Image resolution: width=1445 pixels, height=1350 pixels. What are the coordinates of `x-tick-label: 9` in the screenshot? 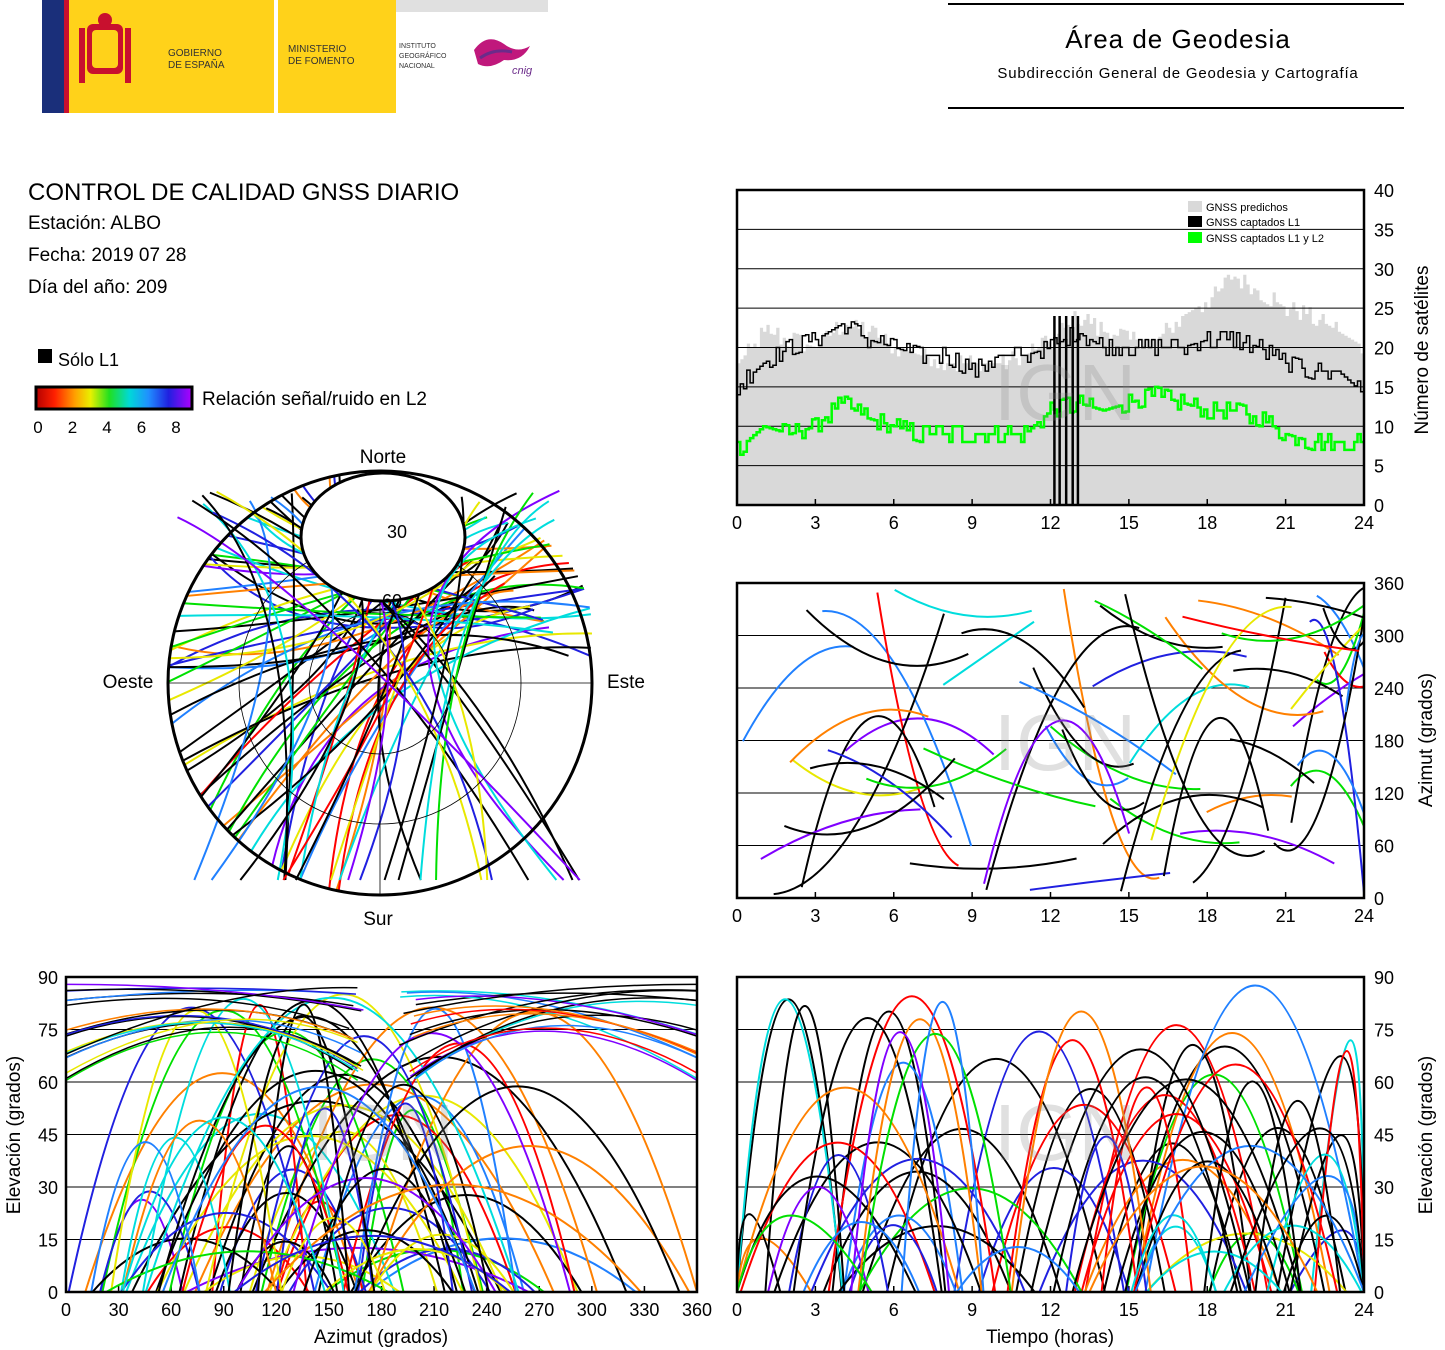 It's located at (972, 521).